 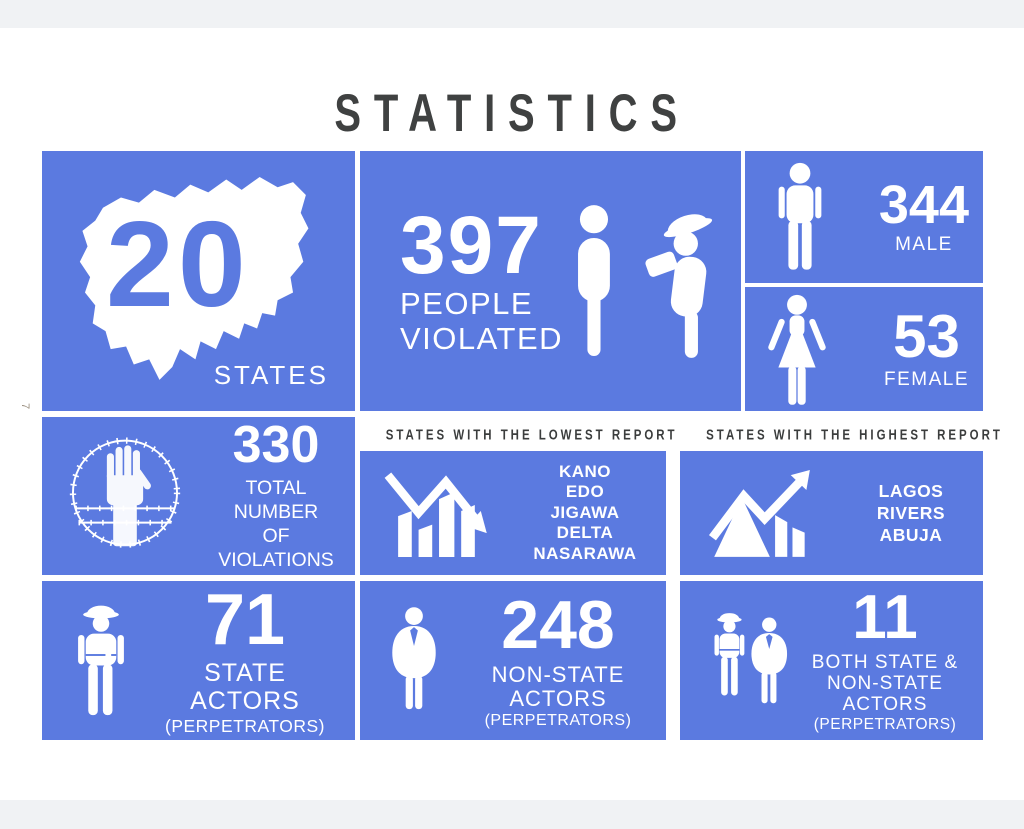 I want to click on both-actors-count: 11, so click(x=885, y=617).